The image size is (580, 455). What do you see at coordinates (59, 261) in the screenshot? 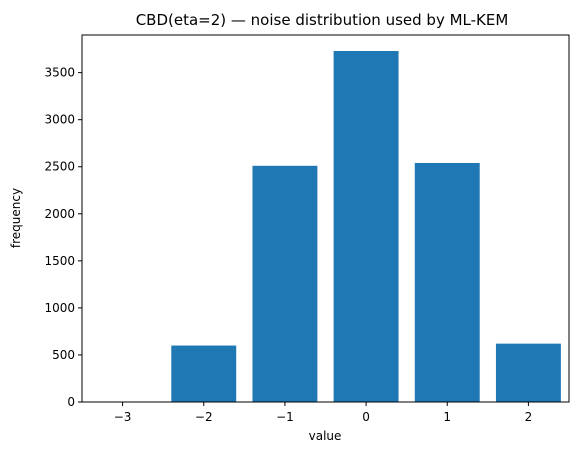
I see `y-tick-label: 1500` at bounding box center [59, 261].